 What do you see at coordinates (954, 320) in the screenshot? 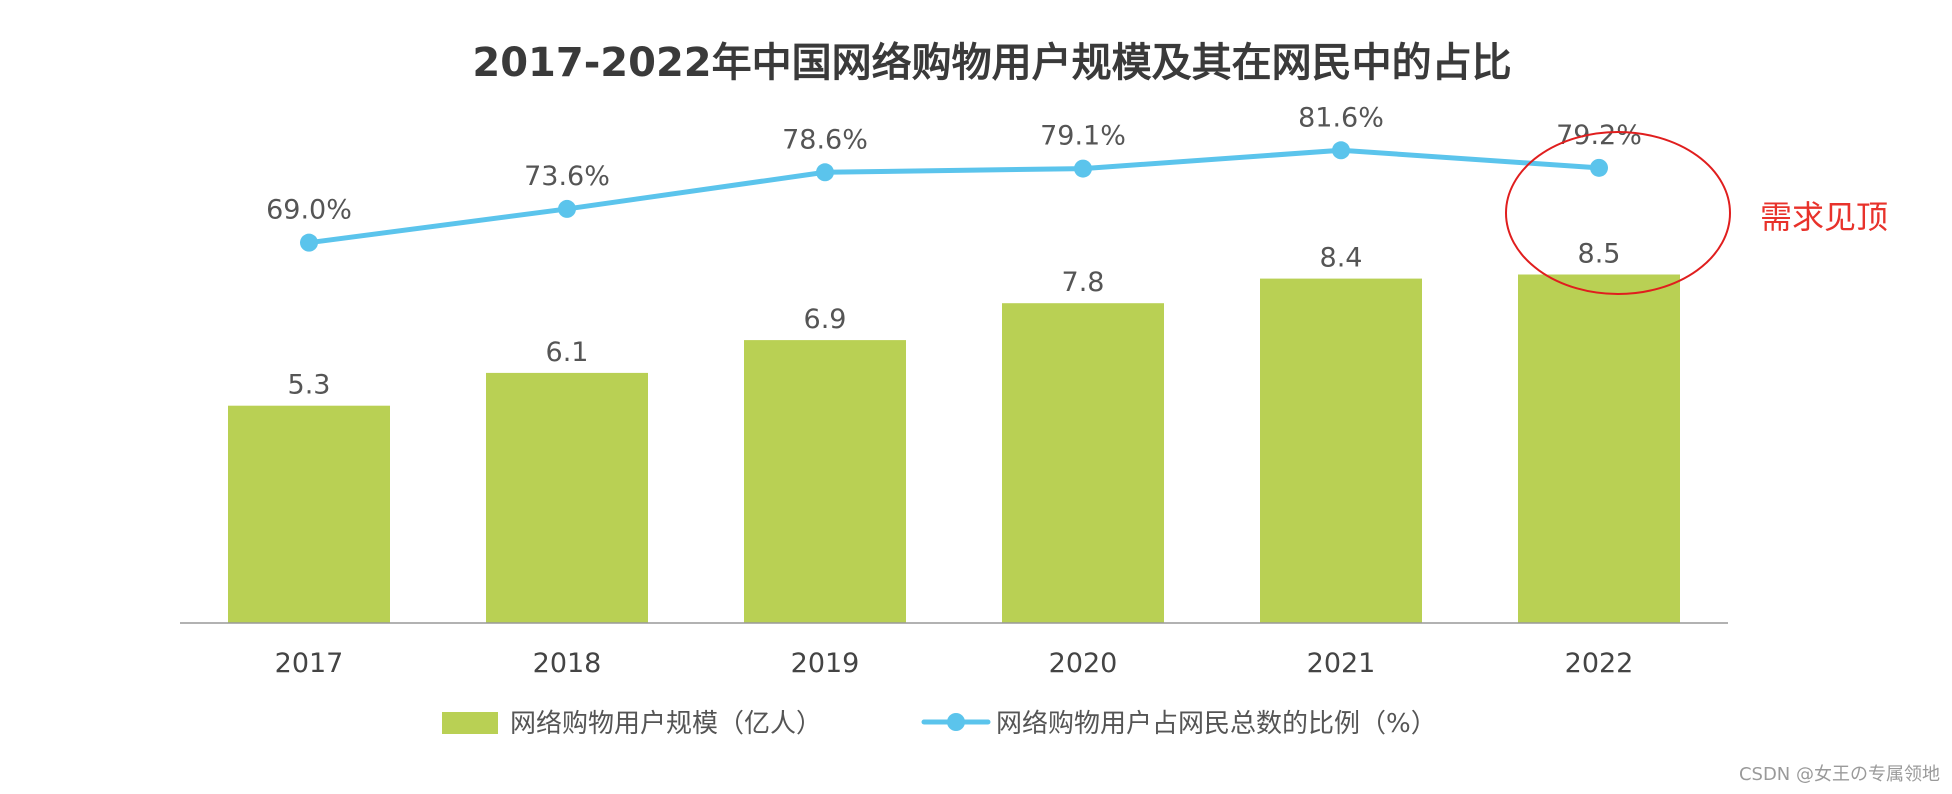
I see `bar-labels-layer: 5.3 6.1 6.9 7.8 8.4 8.5` at bounding box center [954, 320].